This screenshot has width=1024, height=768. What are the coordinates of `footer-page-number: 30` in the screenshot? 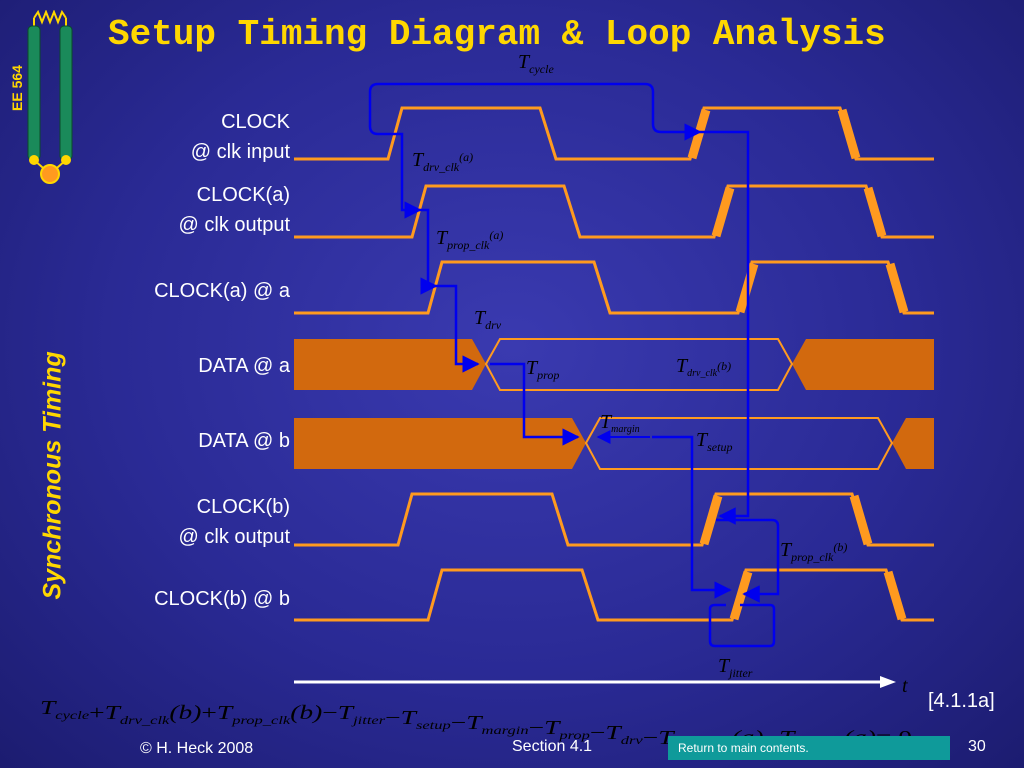 It's located at (977, 746).